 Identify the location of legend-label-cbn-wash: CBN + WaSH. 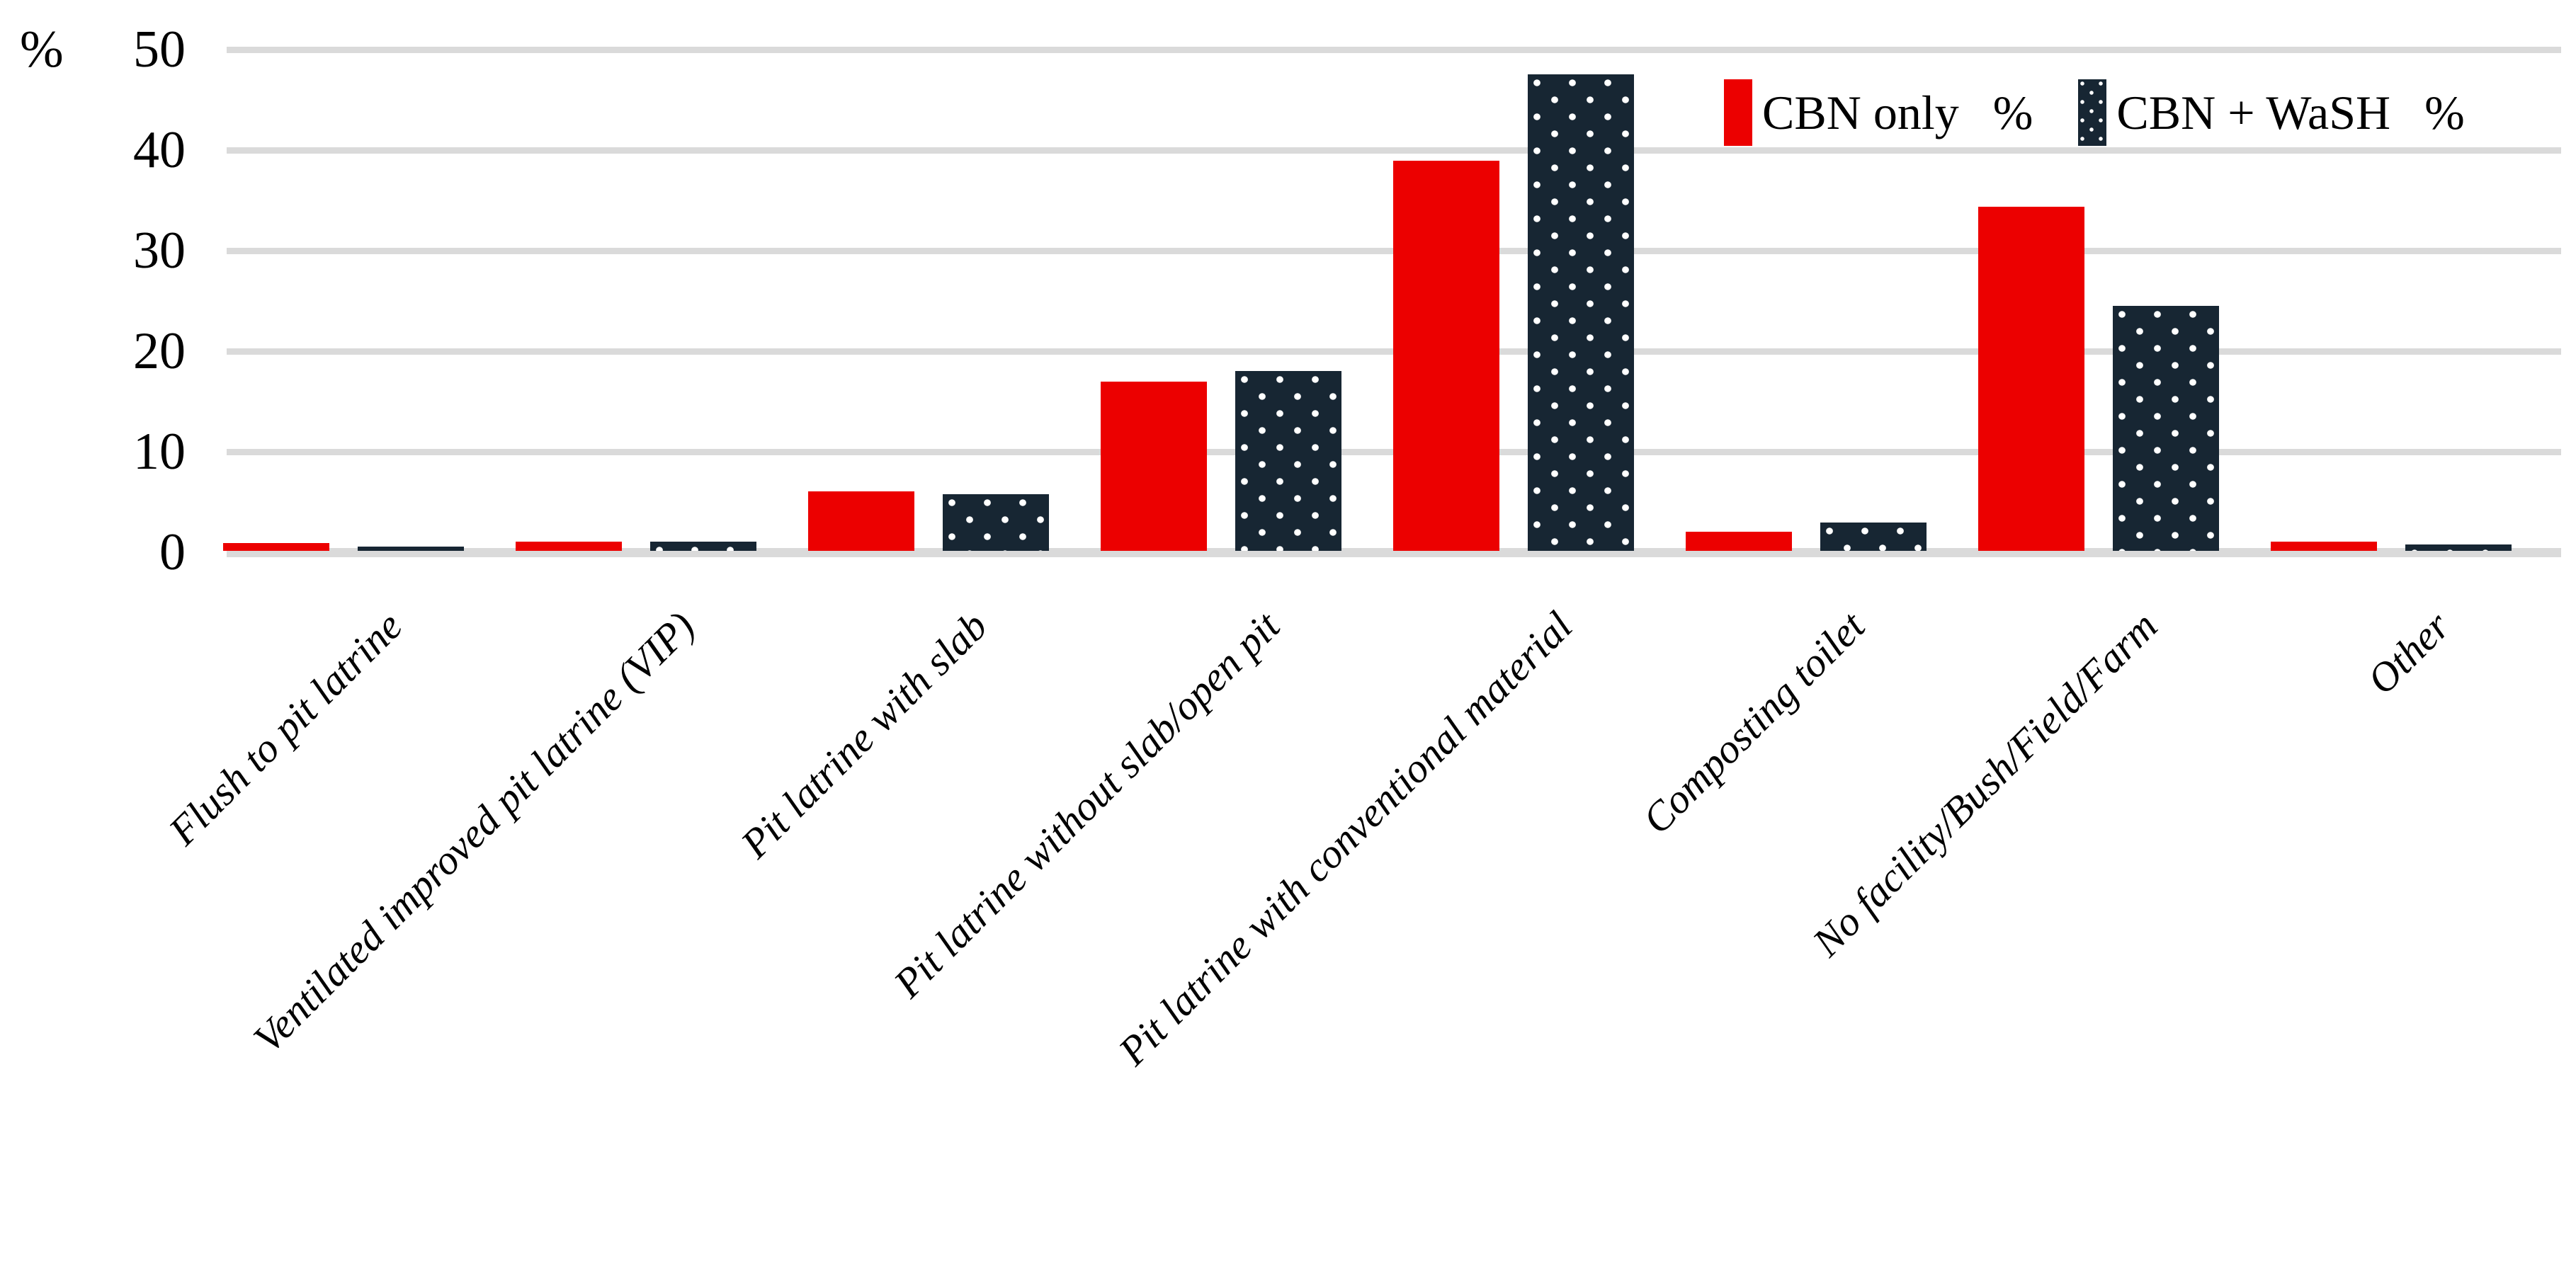
(2253, 112).